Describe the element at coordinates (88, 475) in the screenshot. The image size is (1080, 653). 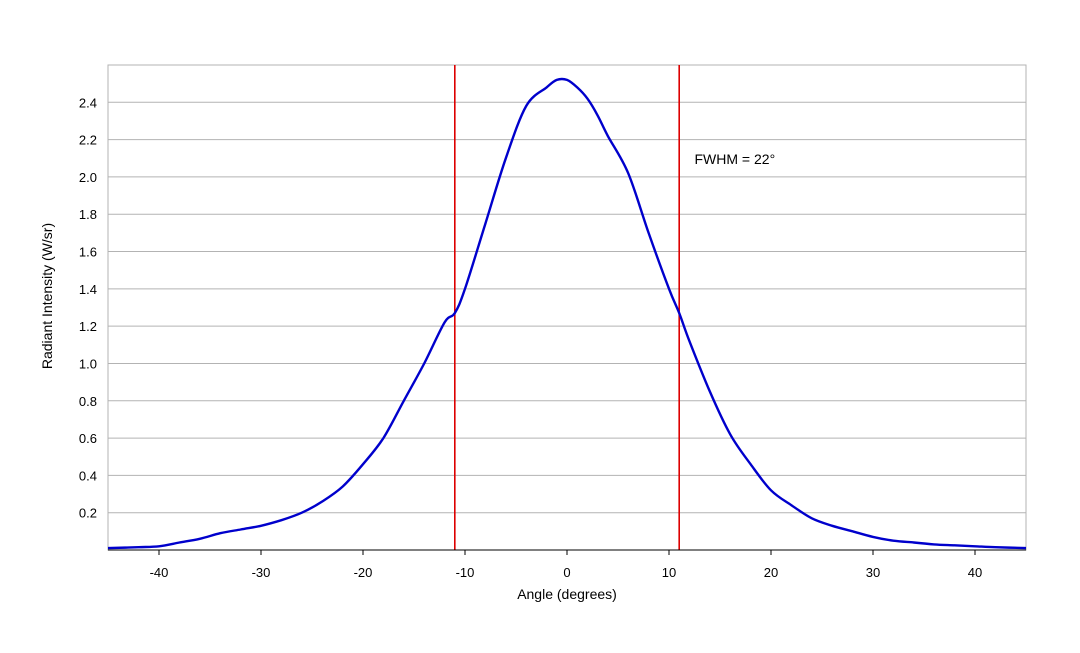
I see `y-tick-label: 0.4` at that location.